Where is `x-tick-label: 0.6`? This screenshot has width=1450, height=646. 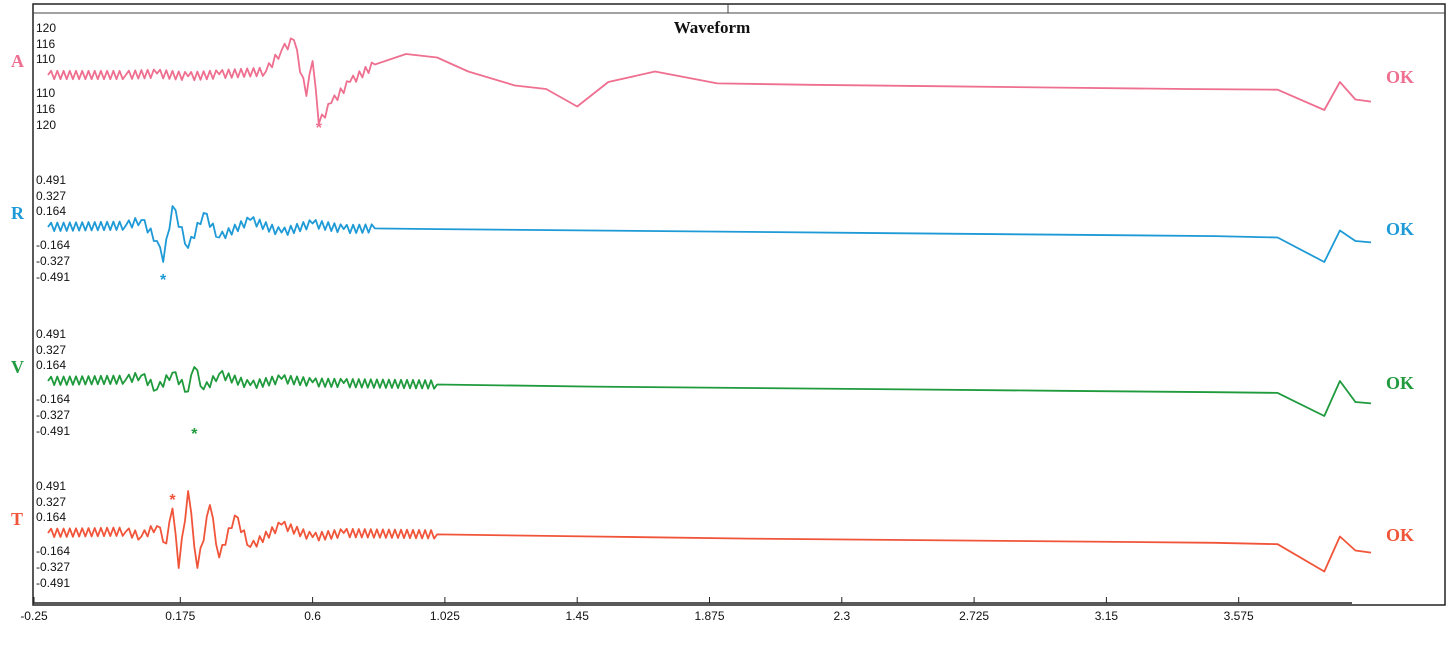
x-tick-label: 0.6 is located at coordinates (312, 616).